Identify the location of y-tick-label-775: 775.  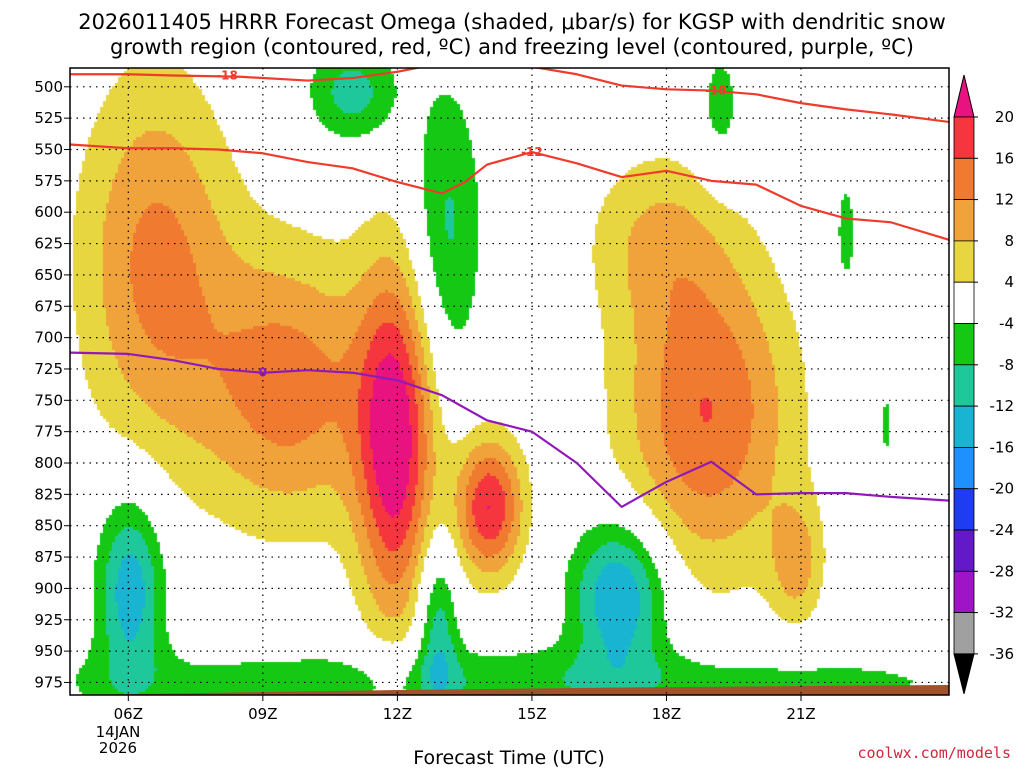
(48, 432).